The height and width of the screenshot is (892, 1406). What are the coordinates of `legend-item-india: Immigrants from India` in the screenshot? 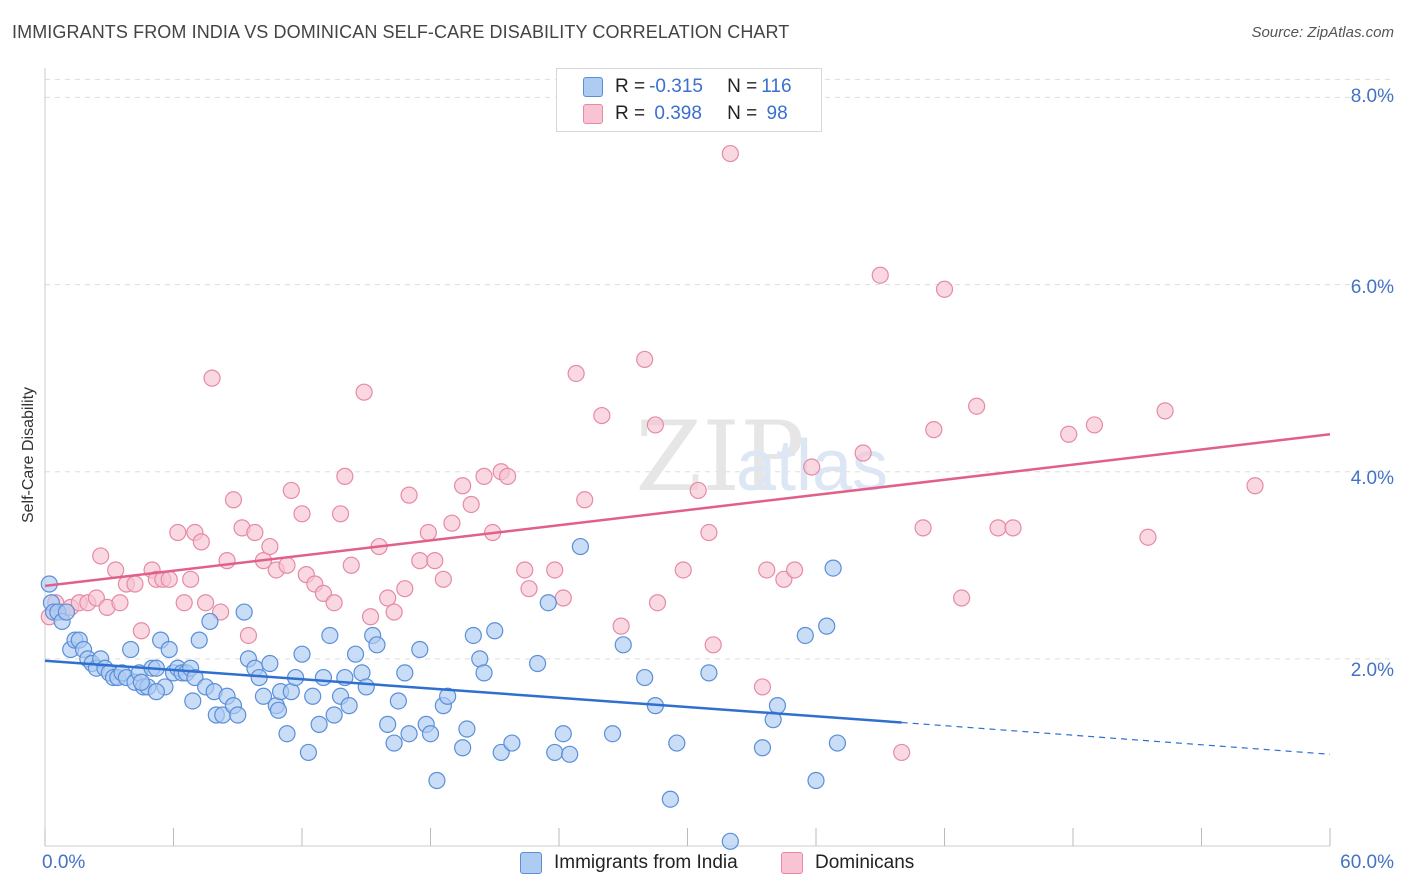 It's located at (629, 863).